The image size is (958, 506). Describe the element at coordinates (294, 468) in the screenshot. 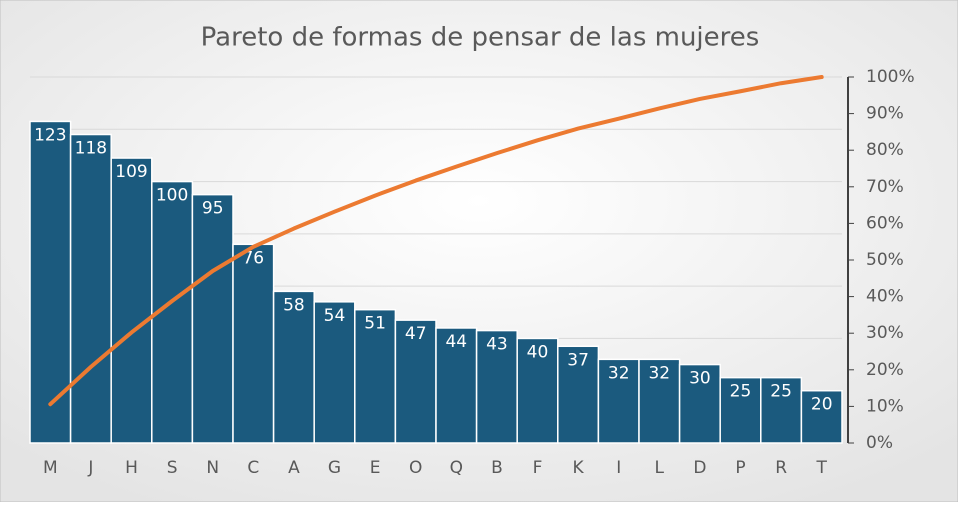

I see `x-tick-label: A` at that location.